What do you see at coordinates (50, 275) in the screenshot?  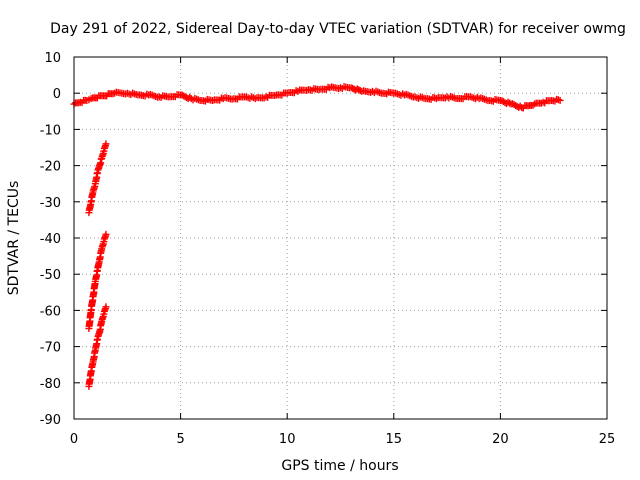 I see `y-tick-label: -50` at bounding box center [50, 275].